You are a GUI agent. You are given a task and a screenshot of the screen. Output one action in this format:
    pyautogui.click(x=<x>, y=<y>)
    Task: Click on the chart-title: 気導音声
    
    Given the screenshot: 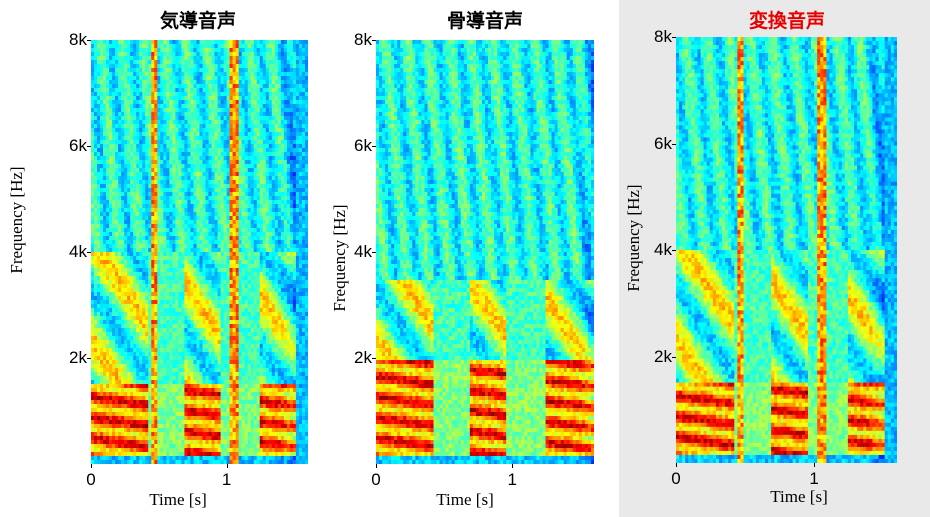 What is the action you would take?
    pyautogui.click(x=198, y=19)
    